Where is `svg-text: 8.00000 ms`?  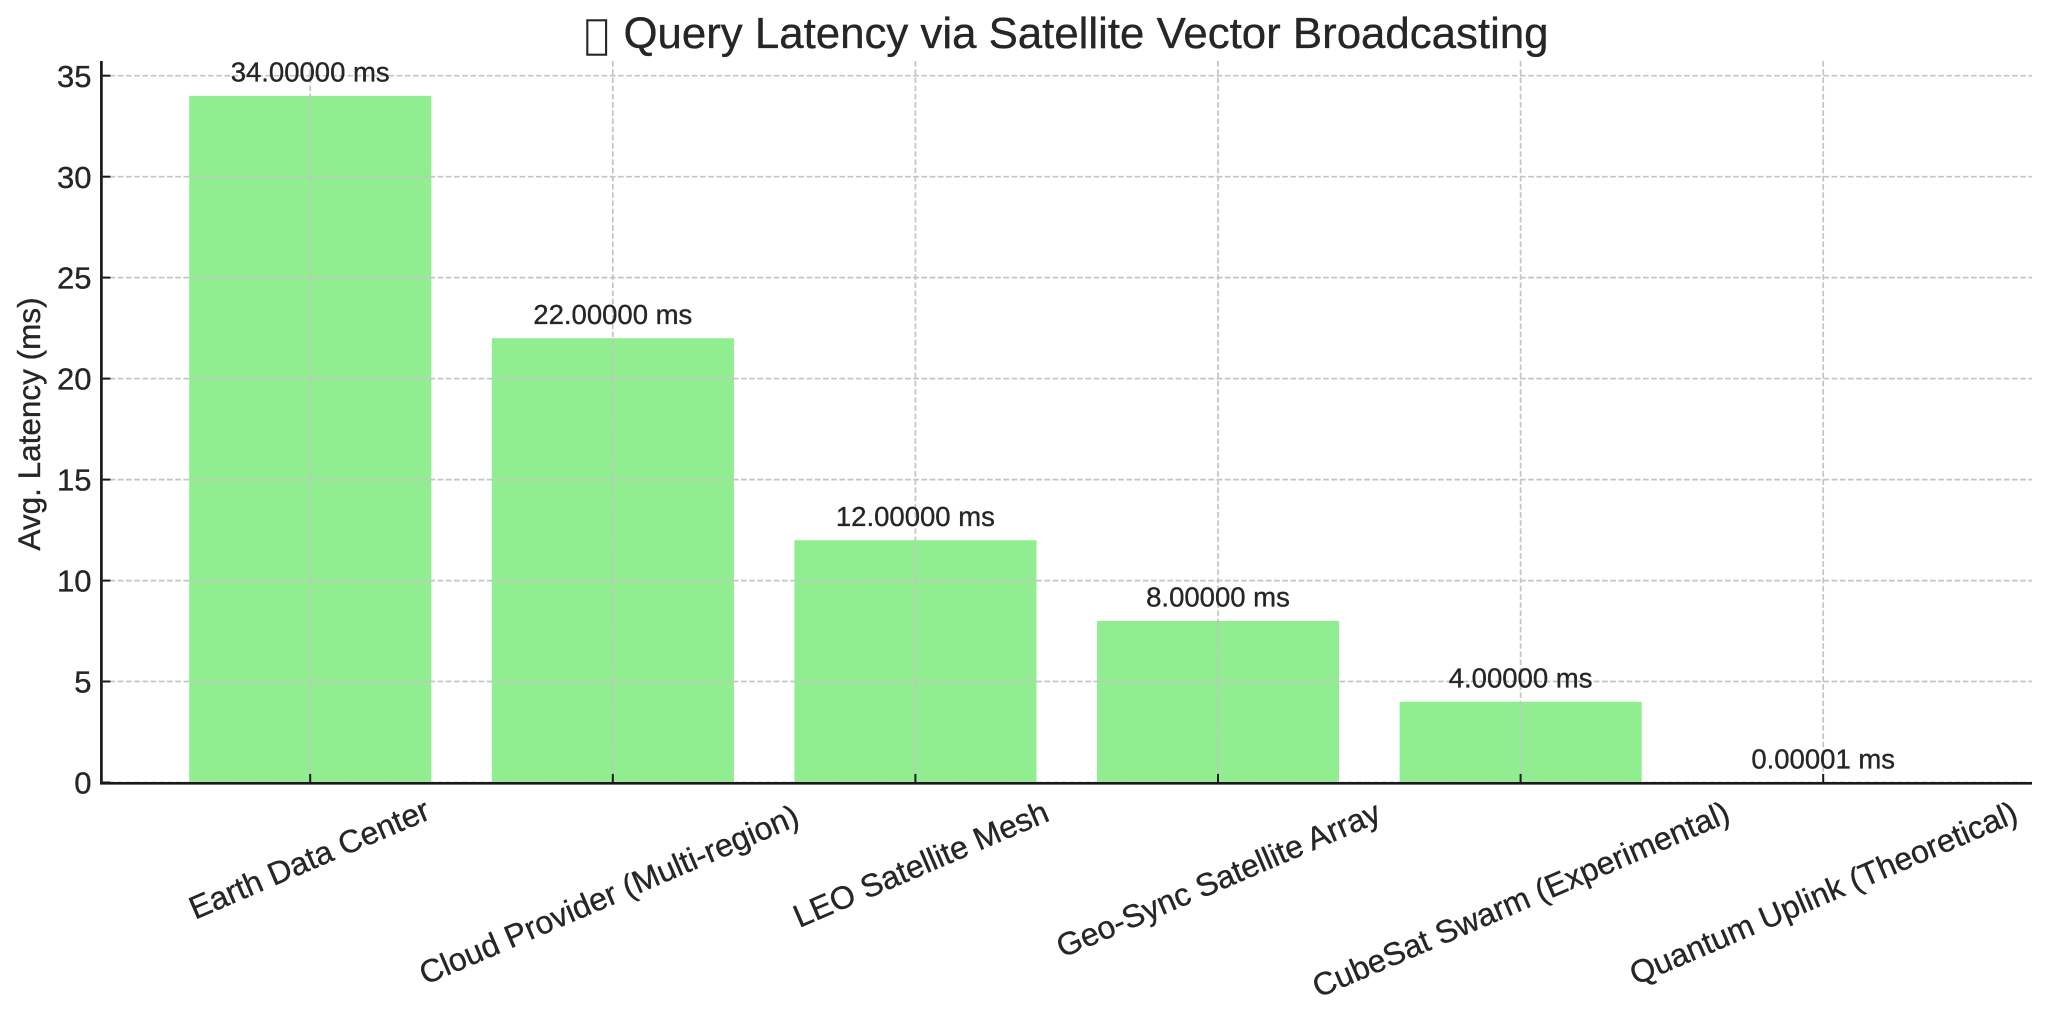 svg-text: 8.00000 ms is located at coordinates (1218, 597).